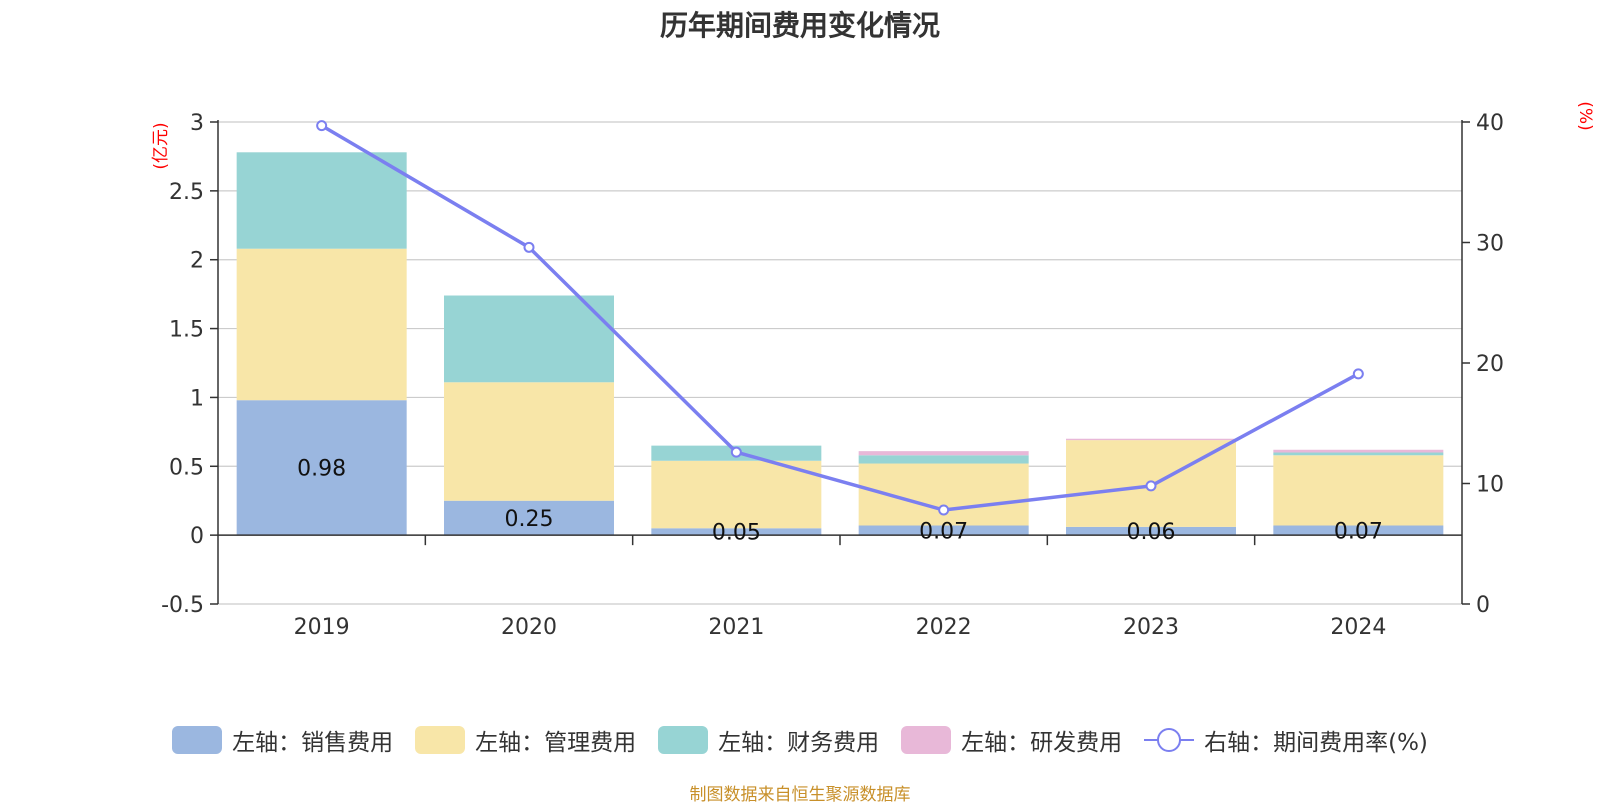  What do you see at coordinates (1358, 627) in the screenshot?
I see `x-category-label: 2024` at bounding box center [1358, 627].